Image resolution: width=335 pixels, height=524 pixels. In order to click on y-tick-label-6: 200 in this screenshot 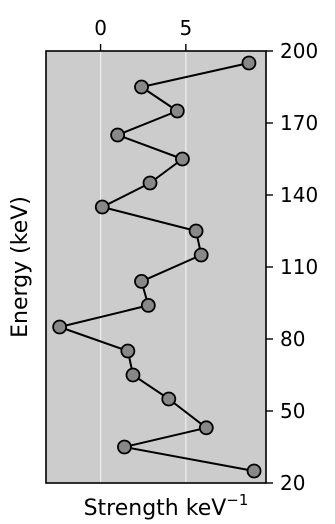, I will do `click(299, 51)`.